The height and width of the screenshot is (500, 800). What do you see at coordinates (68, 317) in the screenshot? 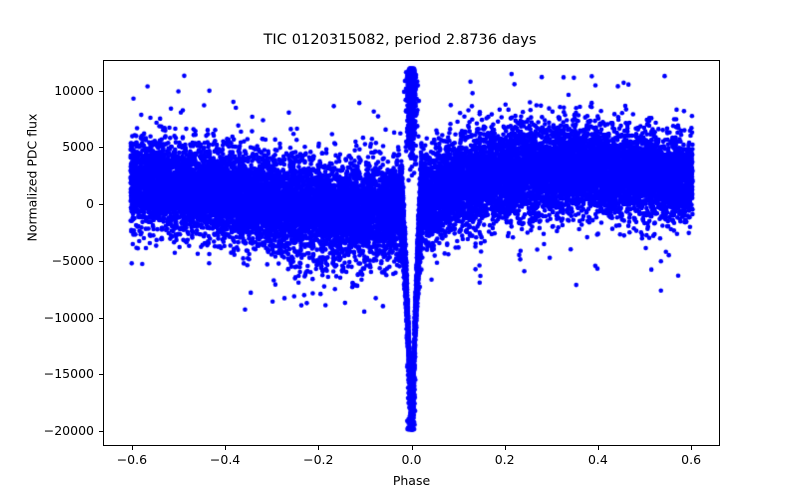
I see `y-tick-label: −10000` at bounding box center [68, 317].